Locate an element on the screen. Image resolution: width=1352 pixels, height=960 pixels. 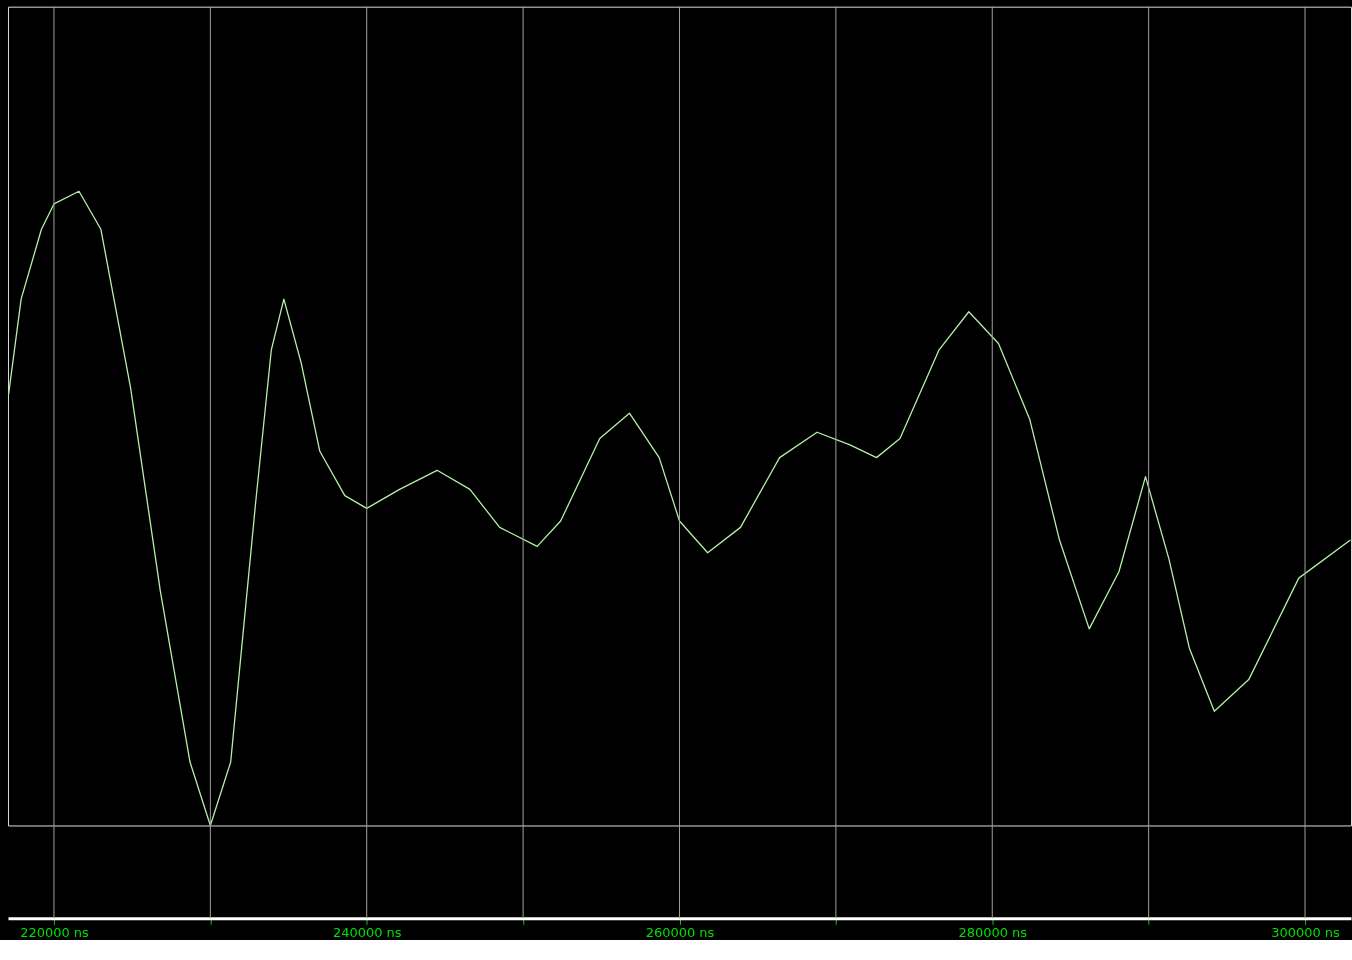
x-tick-label: 240000 ns is located at coordinates (367, 932).